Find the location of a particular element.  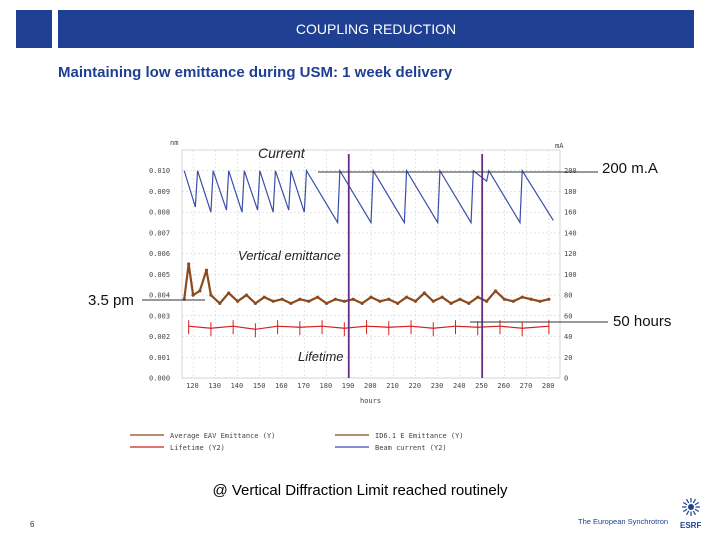

x-tick-label: 280 is located at coordinates (548, 386).